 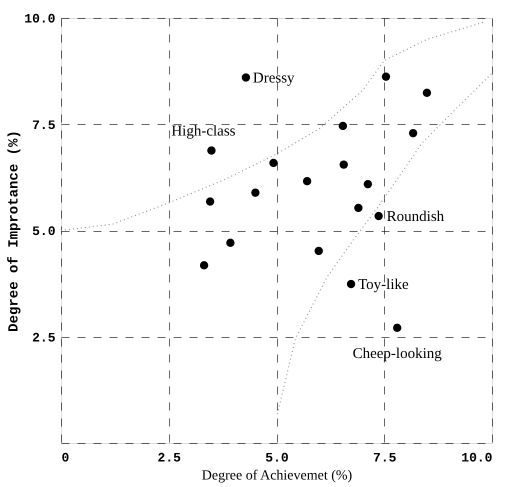 I want to click on x-tick-label: 0, so click(x=66, y=458).